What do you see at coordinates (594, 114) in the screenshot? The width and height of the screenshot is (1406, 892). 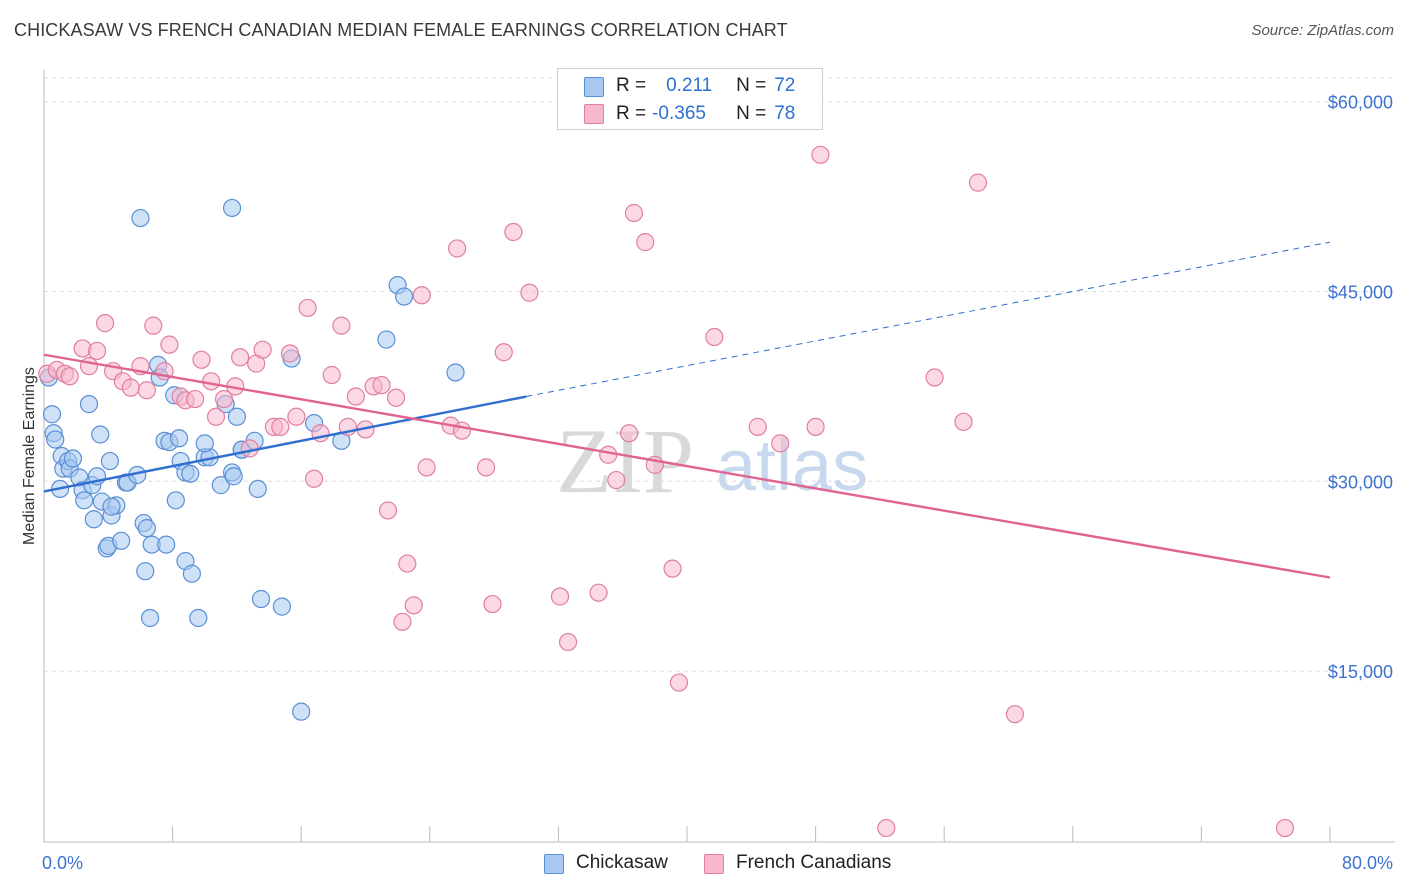 I see `legend-swatch-pink` at bounding box center [594, 114].